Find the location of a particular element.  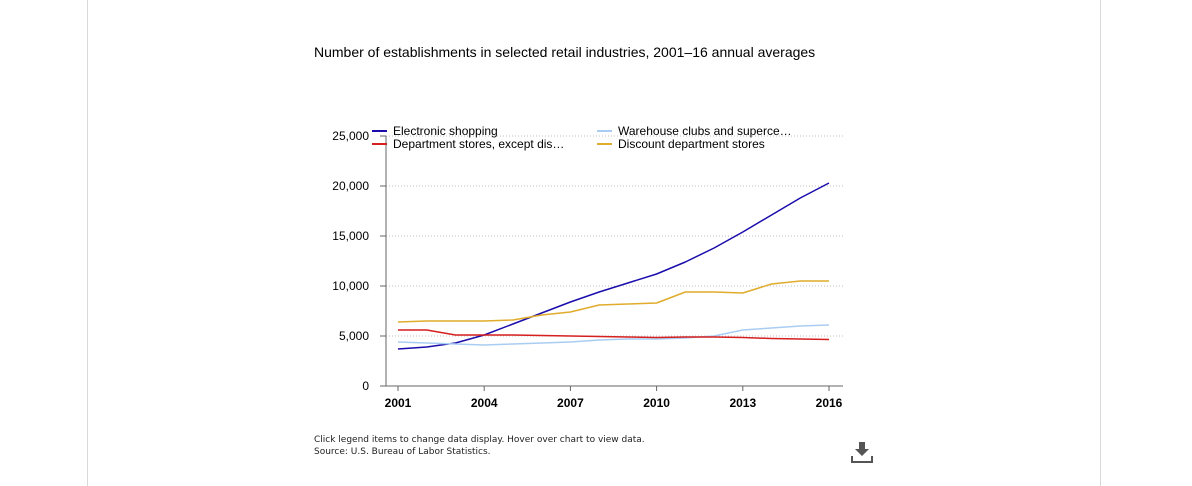

legend-label: Electronic shopping is located at coordinates (445, 131).